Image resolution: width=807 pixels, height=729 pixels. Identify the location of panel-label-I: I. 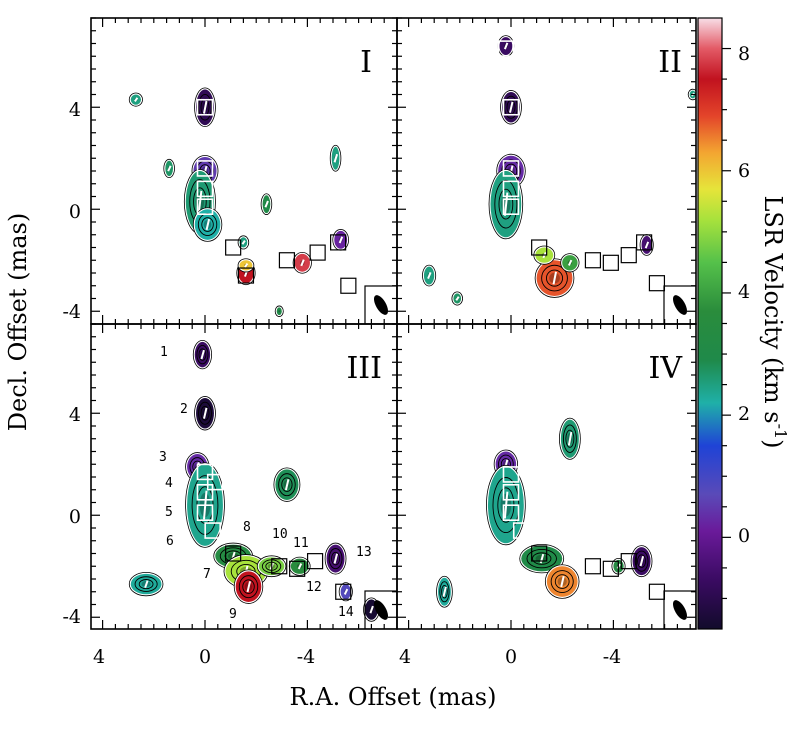
(366, 62).